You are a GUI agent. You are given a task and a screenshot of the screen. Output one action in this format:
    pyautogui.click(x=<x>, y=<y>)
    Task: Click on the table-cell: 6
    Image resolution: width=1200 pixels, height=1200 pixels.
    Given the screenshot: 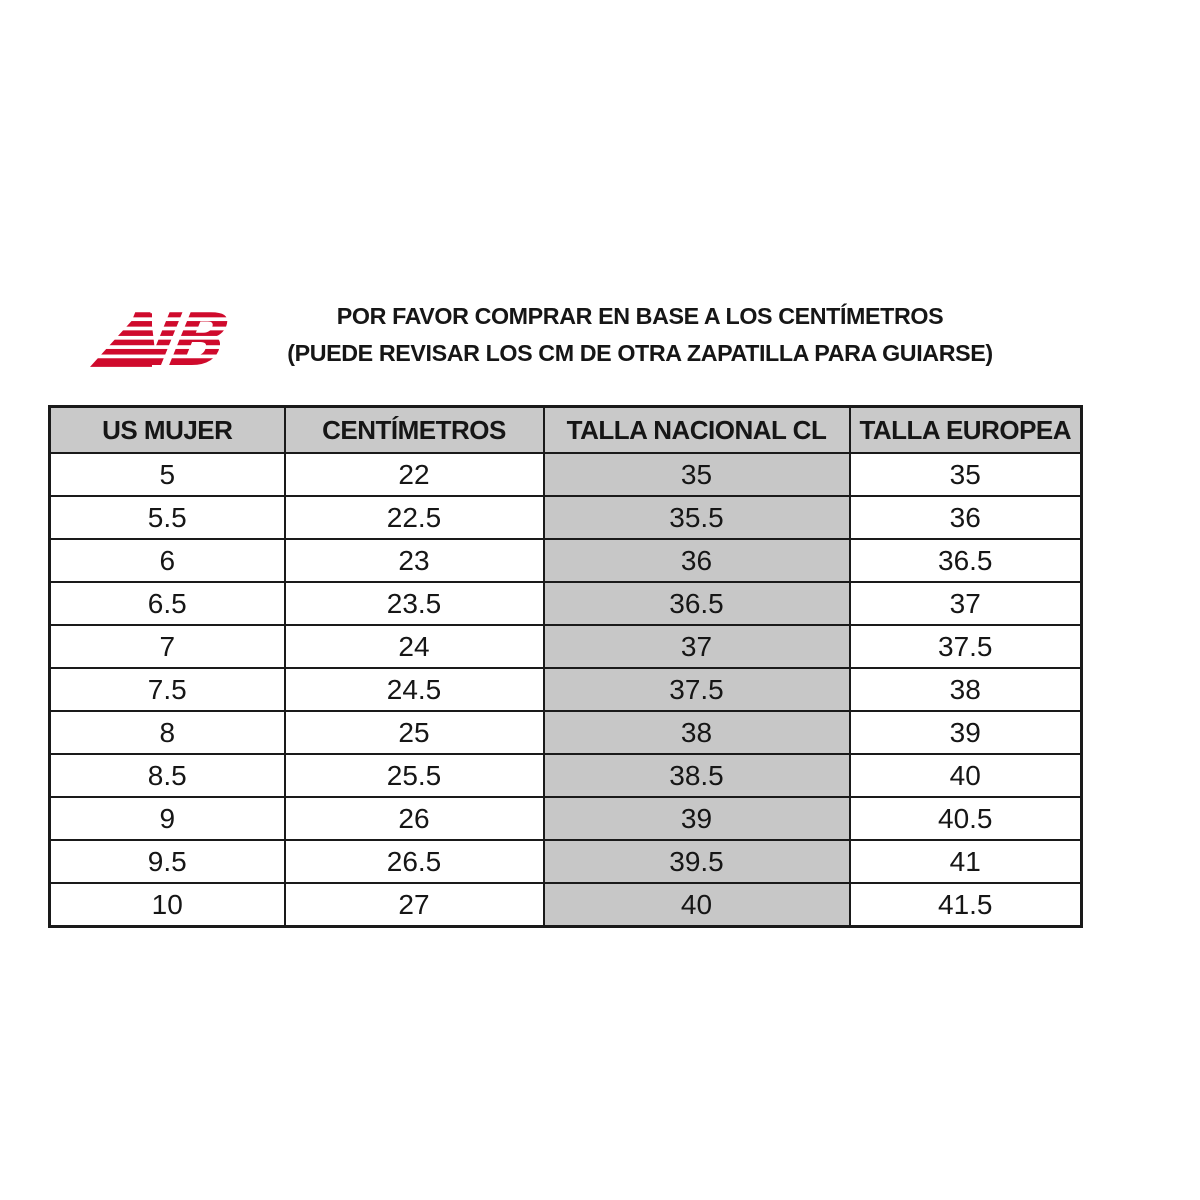 What is the action you would take?
    pyautogui.click(x=167, y=560)
    